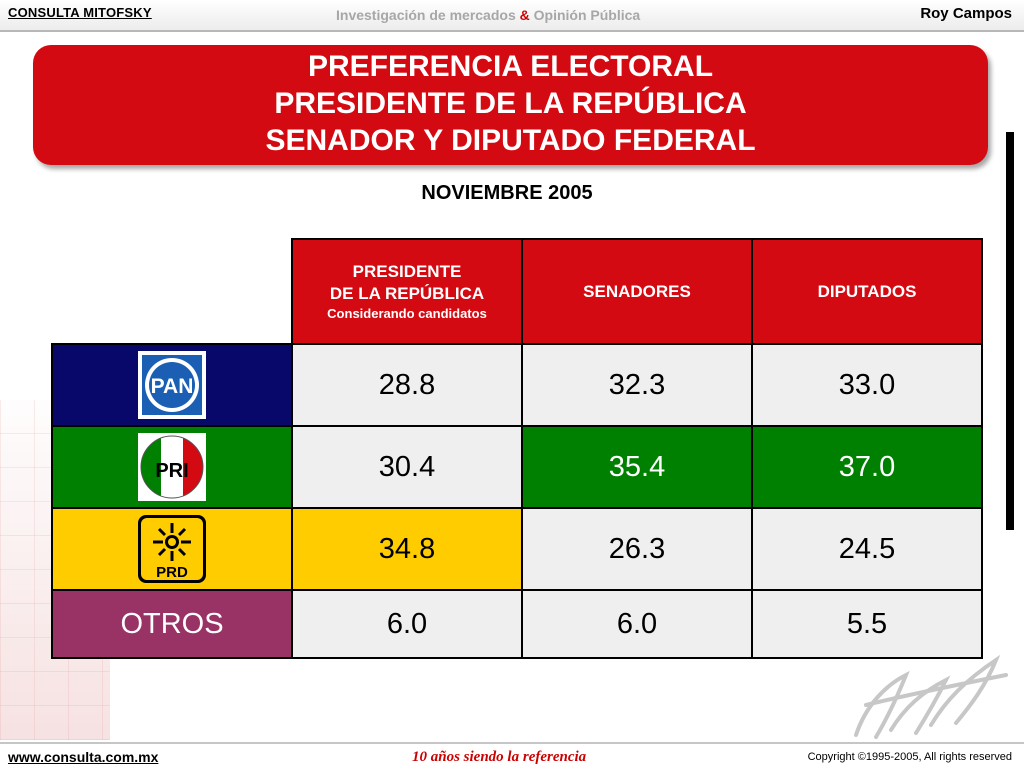 The height and width of the screenshot is (770, 1024). What do you see at coordinates (407, 467) in the screenshot?
I see `cell-pri-presidente: 30.4` at bounding box center [407, 467].